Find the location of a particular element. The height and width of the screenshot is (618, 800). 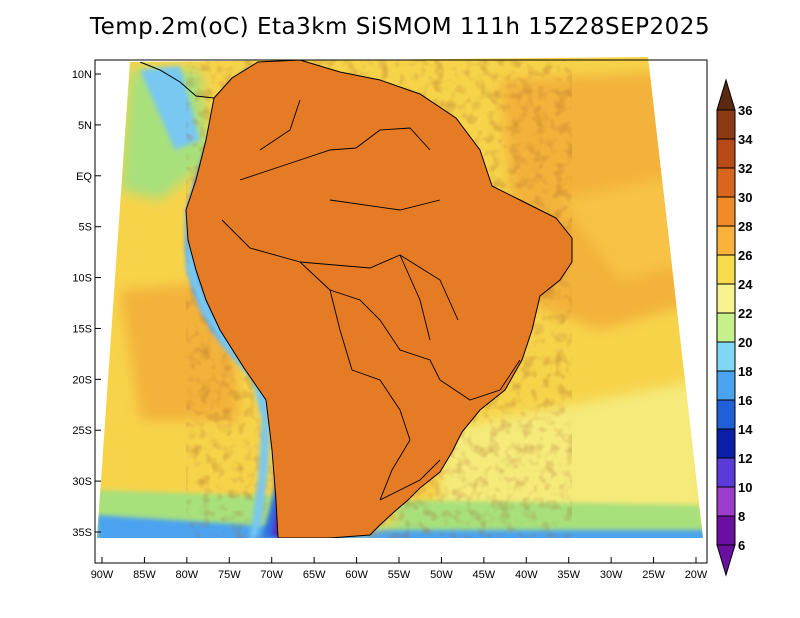

lat-label: 15S is located at coordinates (82, 329).